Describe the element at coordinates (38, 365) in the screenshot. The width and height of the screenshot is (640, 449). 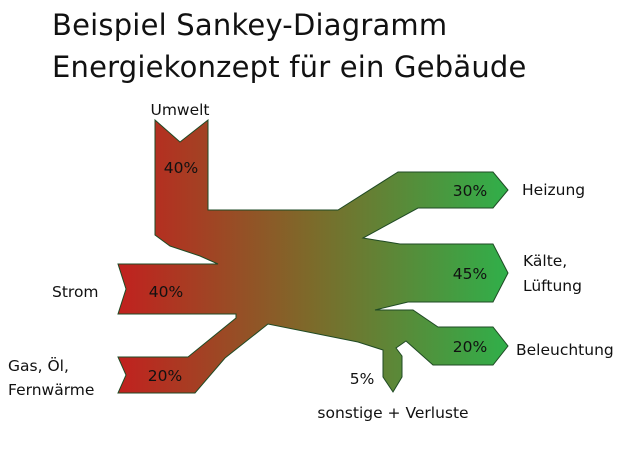
I see `input-label-gas-line-1: Gas, Öl,` at that location.